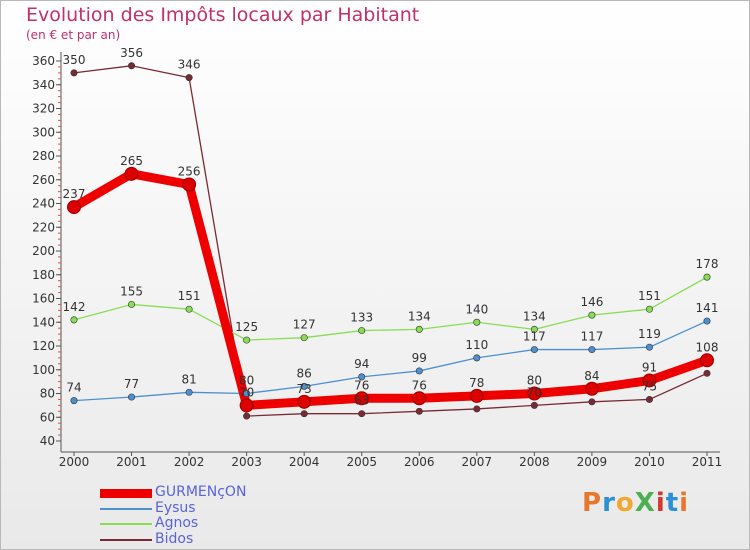  I want to click on series-line-agnos, so click(390, 308).